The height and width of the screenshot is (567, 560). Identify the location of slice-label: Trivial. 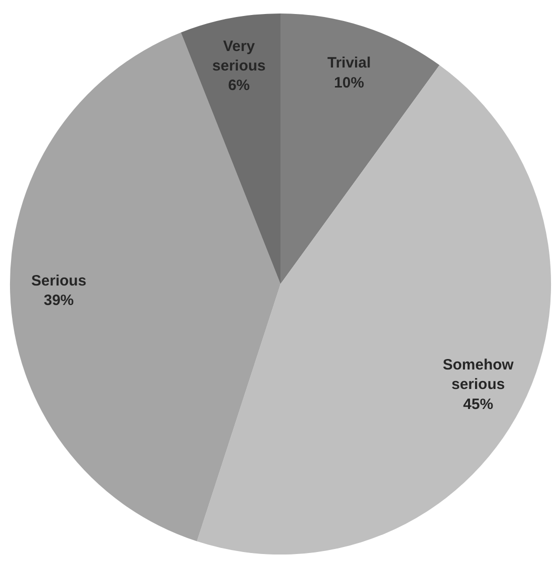
(349, 63).